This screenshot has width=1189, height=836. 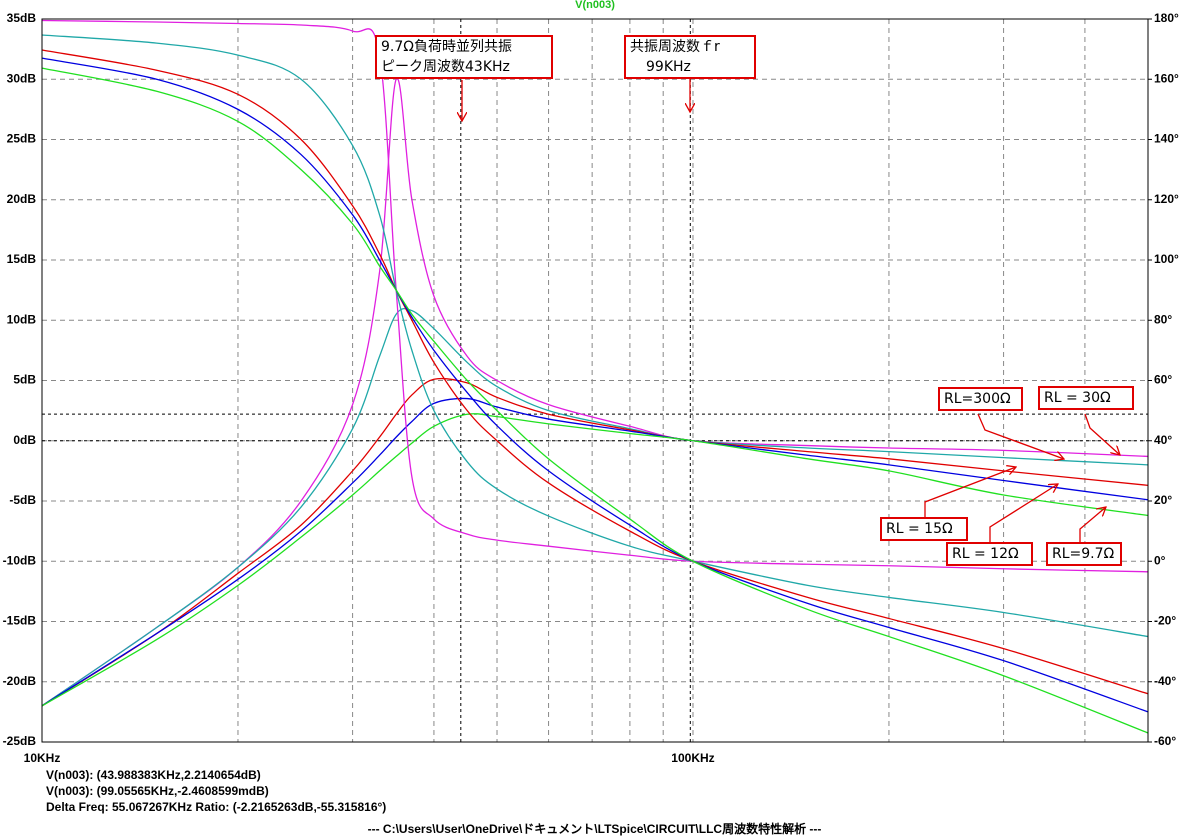 I want to click on annotation: RL = 12Ω, so click(x=989, y=554).